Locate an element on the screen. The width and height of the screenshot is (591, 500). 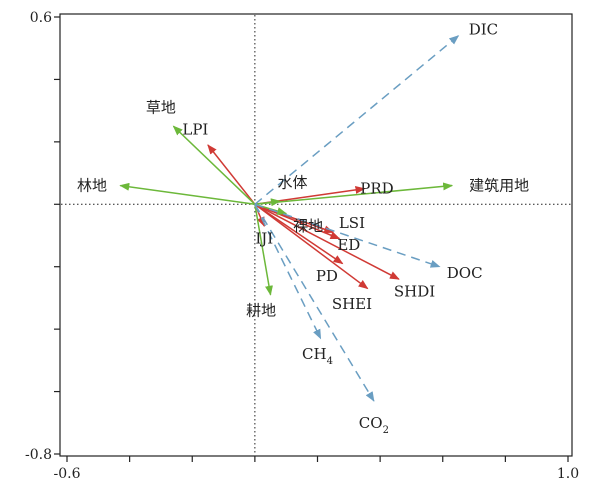
x-tick-label: -0.6 is located at coordinates (67, 474).